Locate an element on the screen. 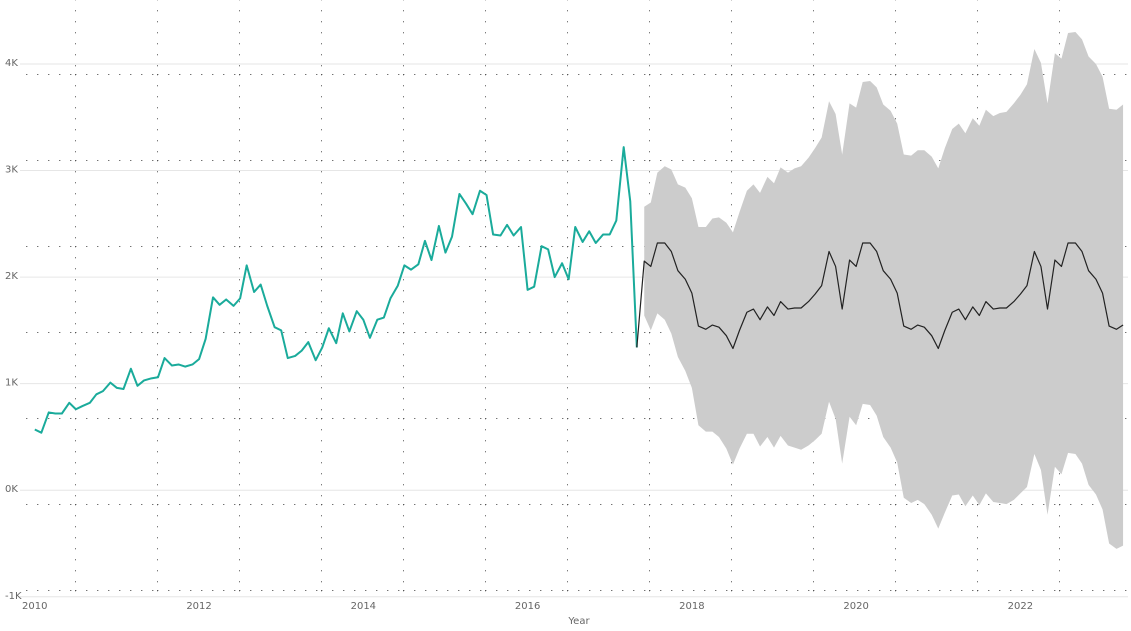 The width and height of the screenshot is (1131, 631). y-tick-label: 3K is located at coordinates (11, 170).